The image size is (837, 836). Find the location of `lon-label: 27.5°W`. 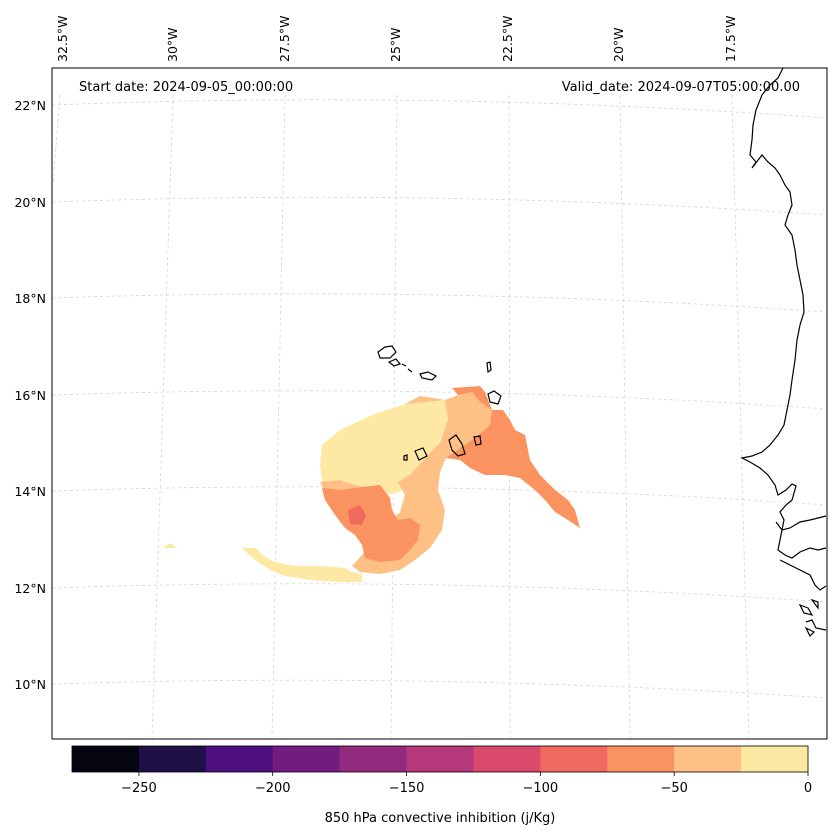

lon-label: 27.5°W is located at coordinates (284, 39).